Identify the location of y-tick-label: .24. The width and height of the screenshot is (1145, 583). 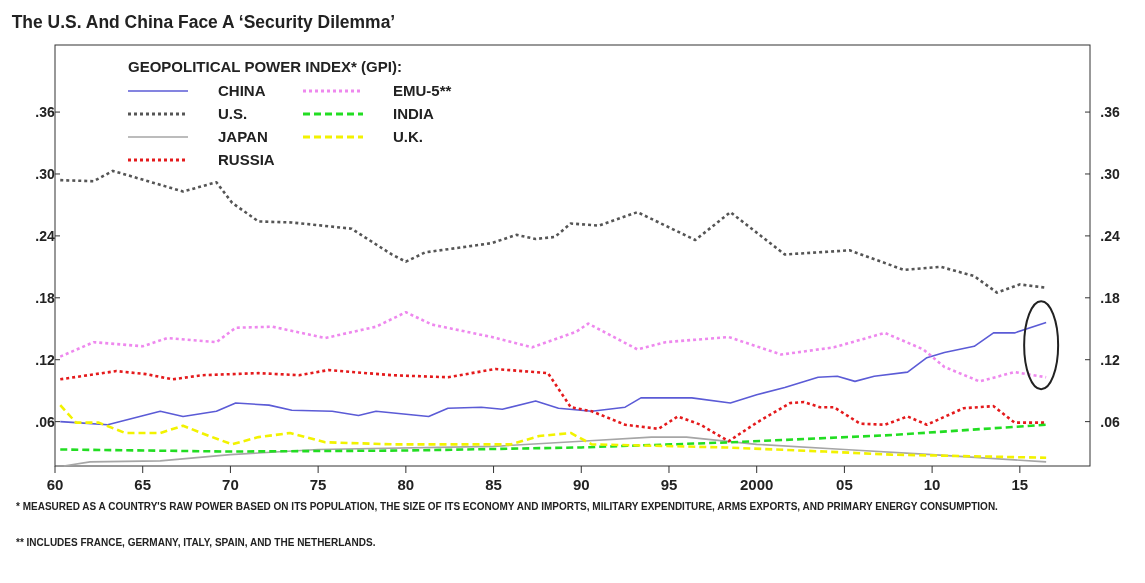
(45, 235).